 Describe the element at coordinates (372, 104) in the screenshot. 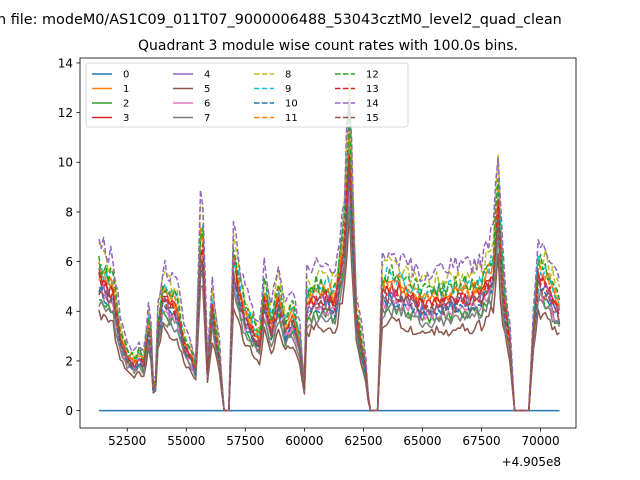

I see `legend-label-14: 14` at that location.